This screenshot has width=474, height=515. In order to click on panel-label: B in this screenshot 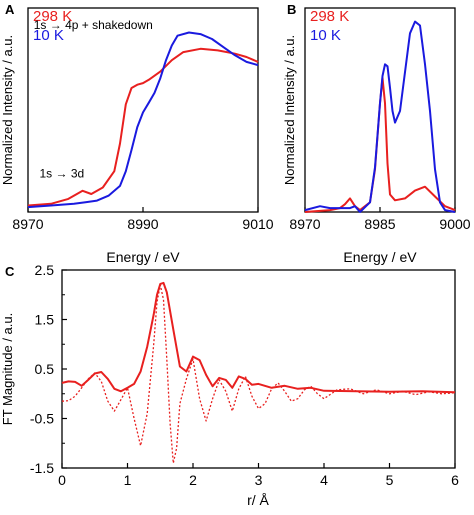, I will do `click(291, 9)`.